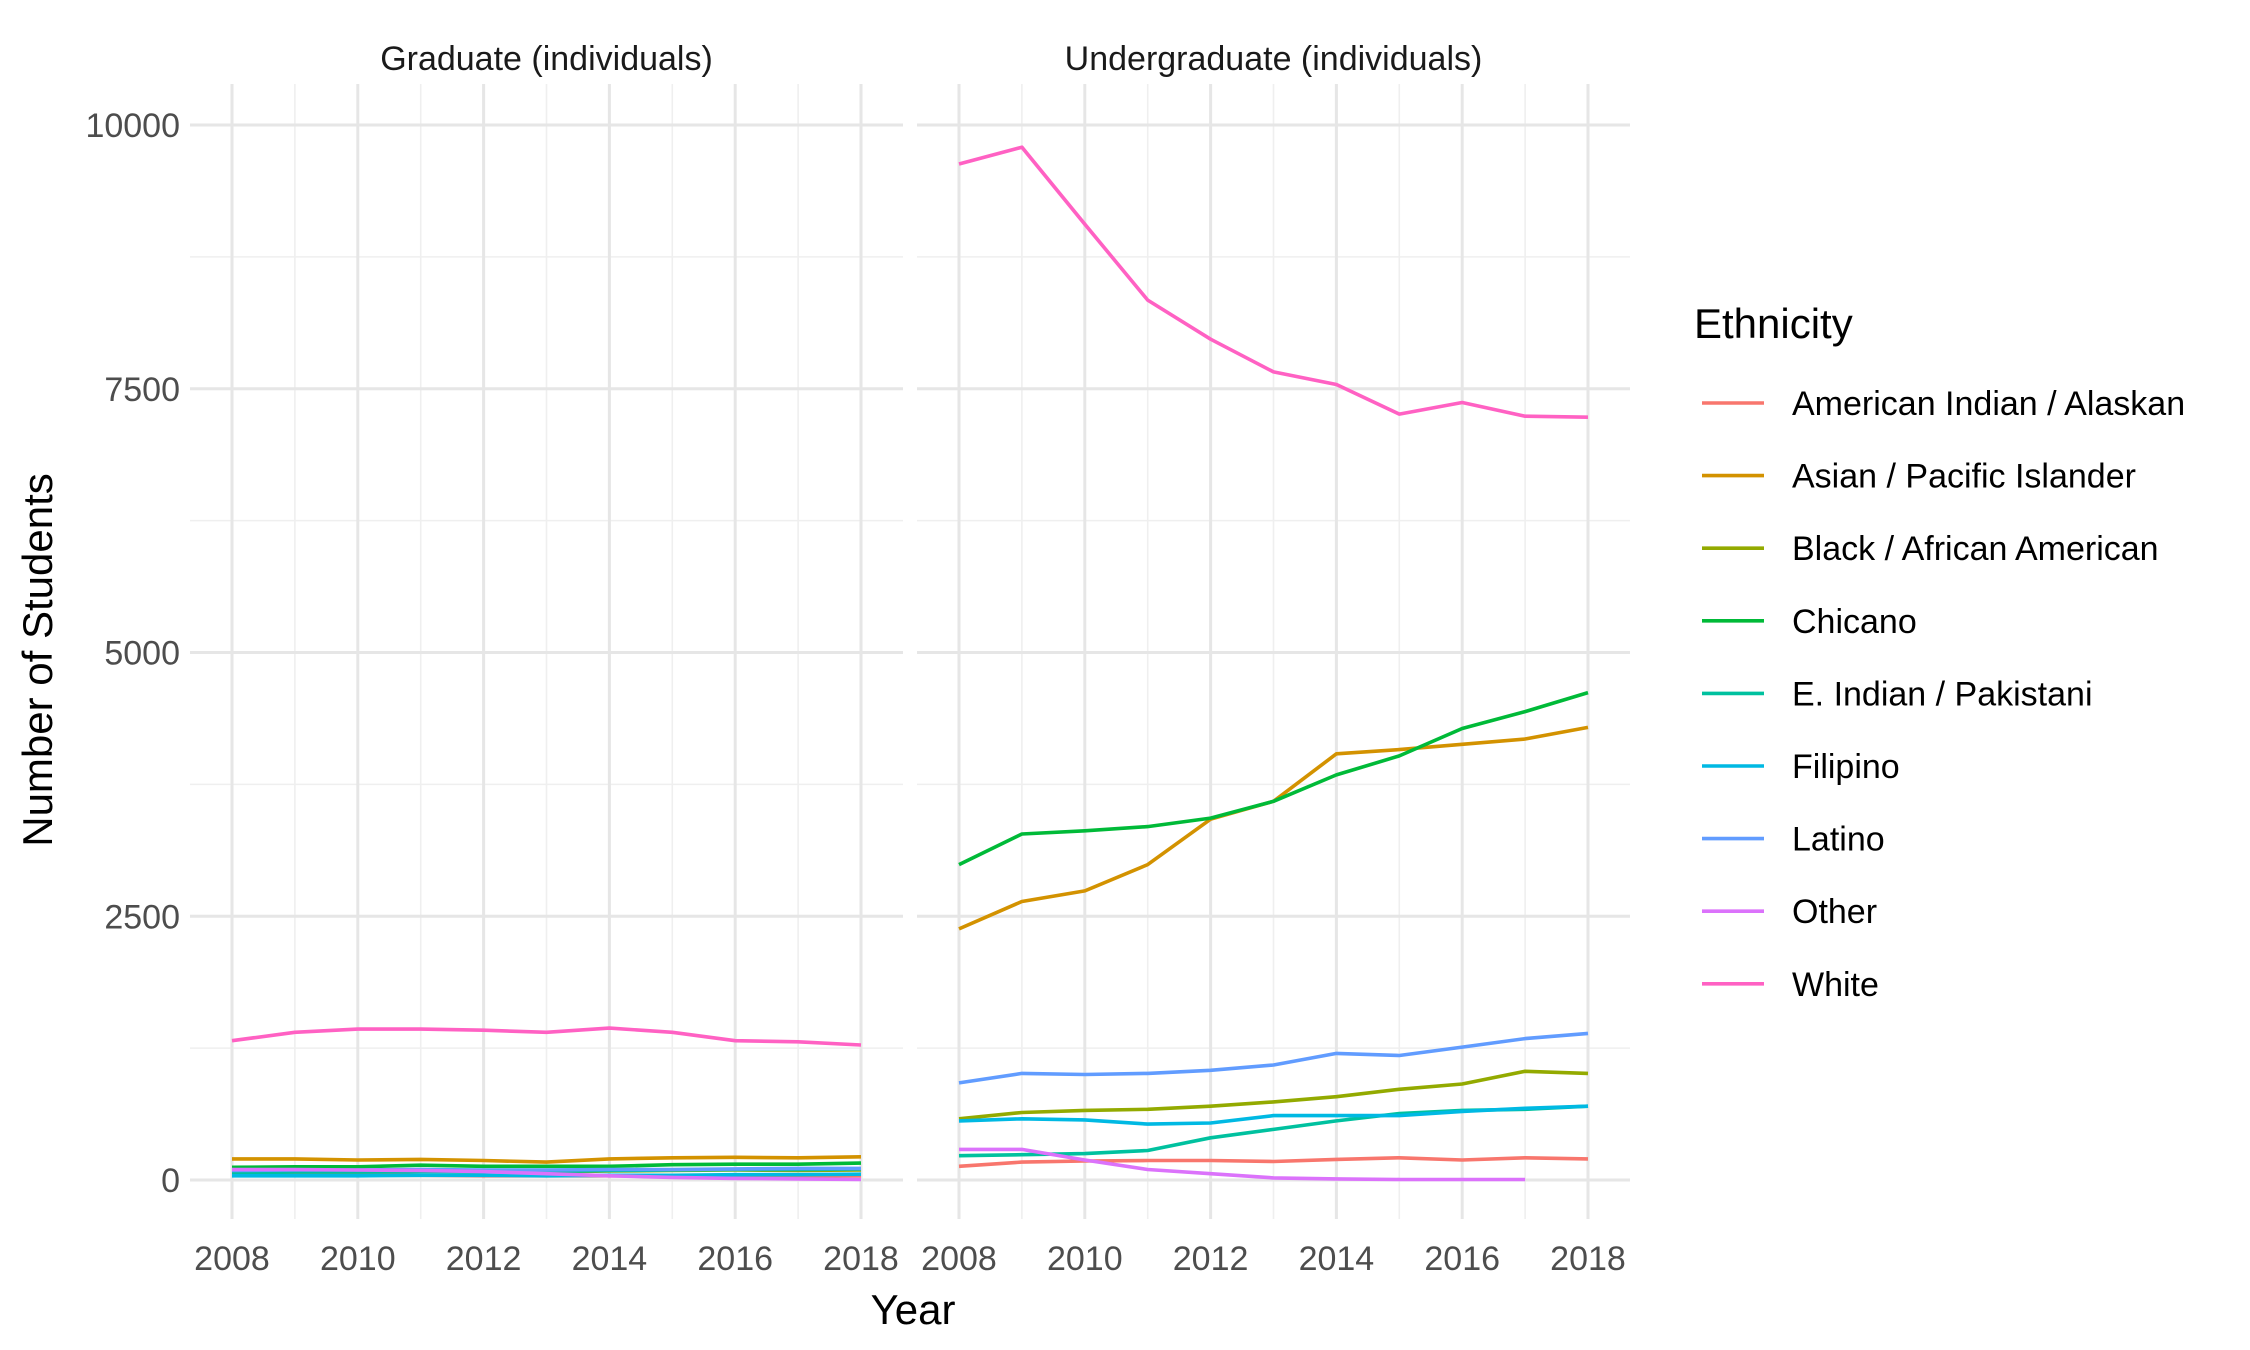 The width and height of the screenshot is (2250, 1350). Describe the element at coordinates (142, 654) in the screenshot. I see `y-tick-label: 5000` at that location.